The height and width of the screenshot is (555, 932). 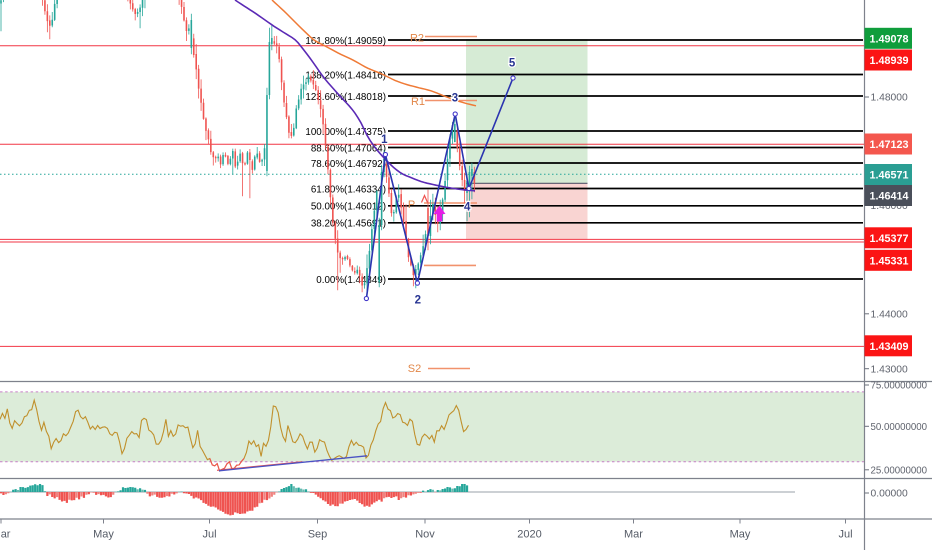 What do you see at coordinates (889, 98) in the screenshot?
I see `svg-text: 1.48000` at bounding box center [889, 98].